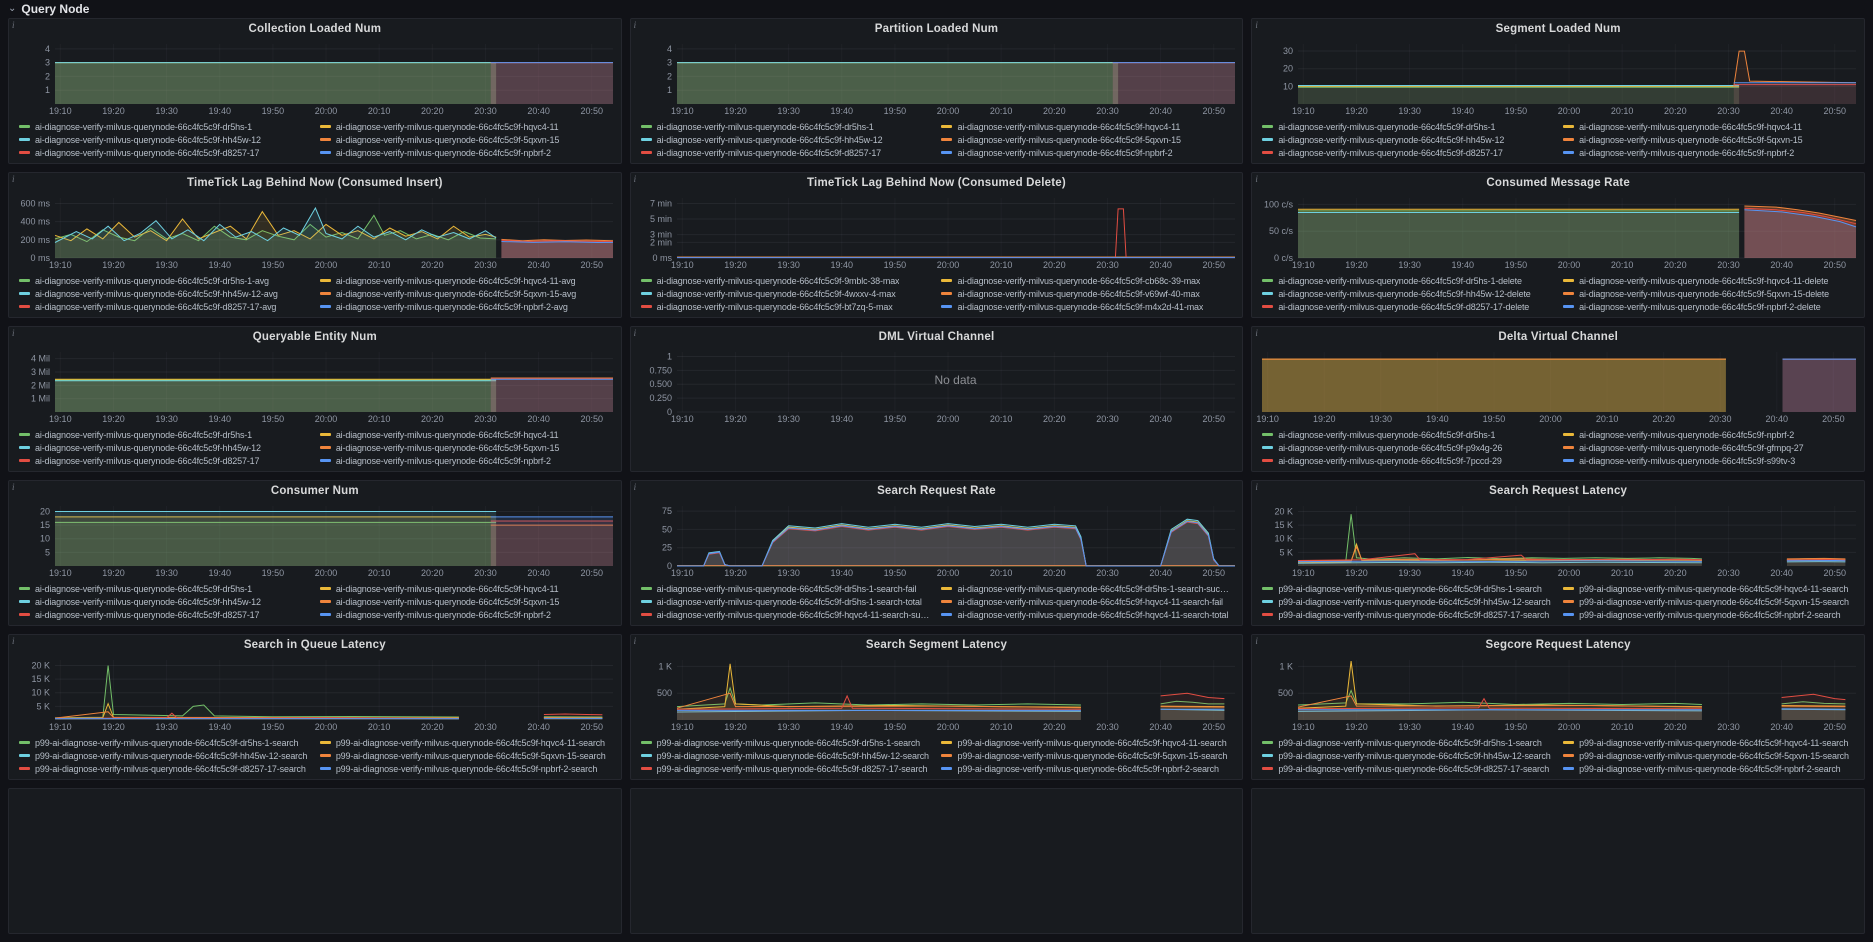 This screenshot has width=1873, height=942. What do you see at coordinates (936, 645) in the screenshot?
I see `panel-title: Search Segment Latency` at bounding box center [936, 645].